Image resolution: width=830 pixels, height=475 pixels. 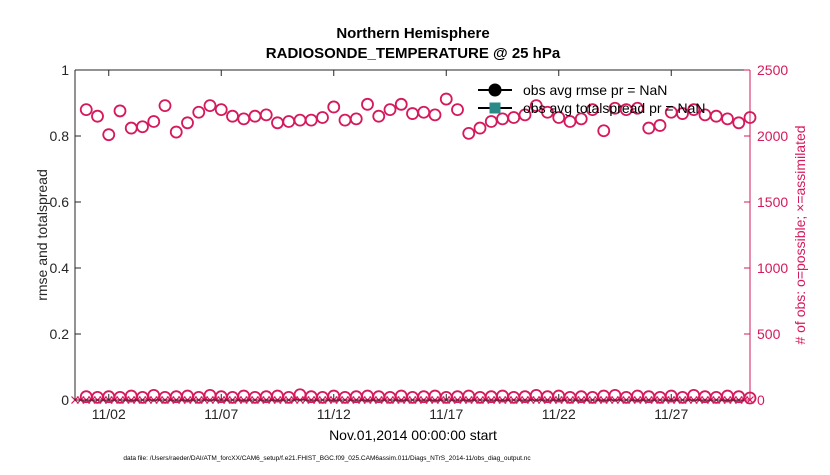 I want to click on y-axis-right-label: # of obs: o=possible; ×=assimilated, so click(x=800, y=234).